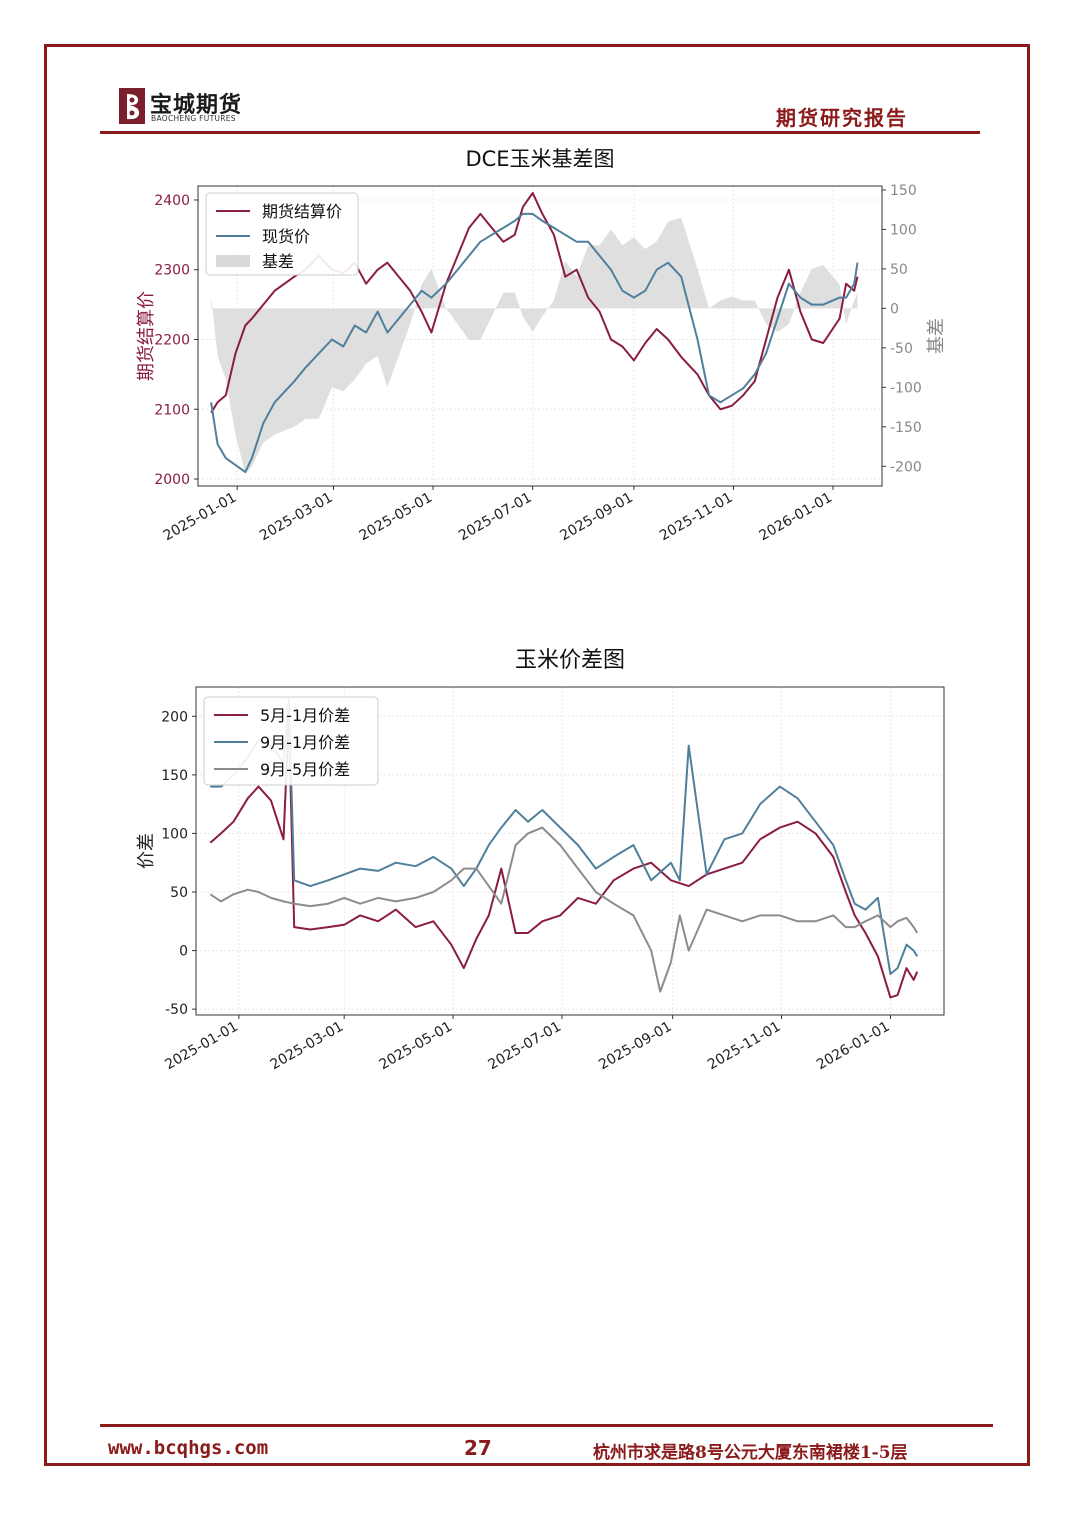 The width and height of the screenshot is (1080, 1527). I want to click on y-tick-label: 2000, so click(172, 480).